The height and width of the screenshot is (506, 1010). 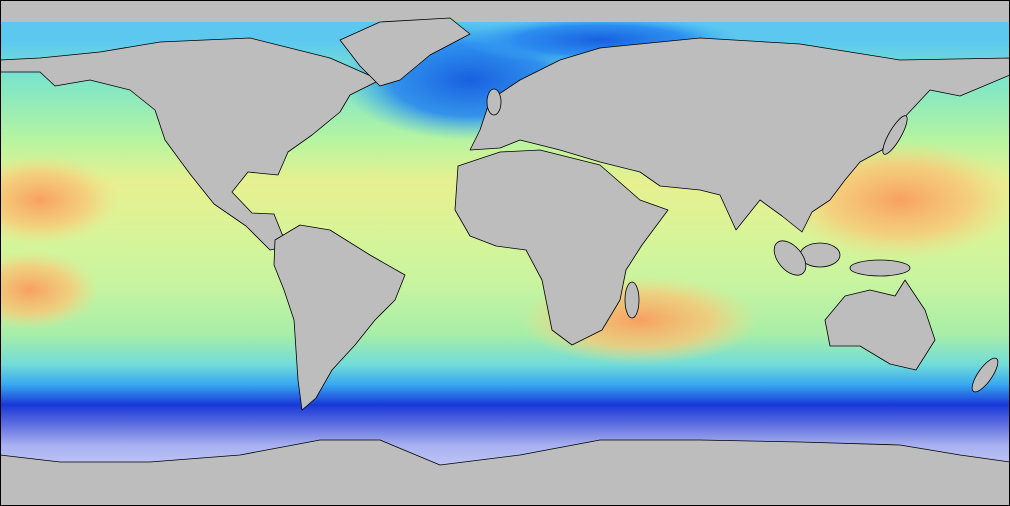 I want to click on arctic, so click(x=505, y=11).